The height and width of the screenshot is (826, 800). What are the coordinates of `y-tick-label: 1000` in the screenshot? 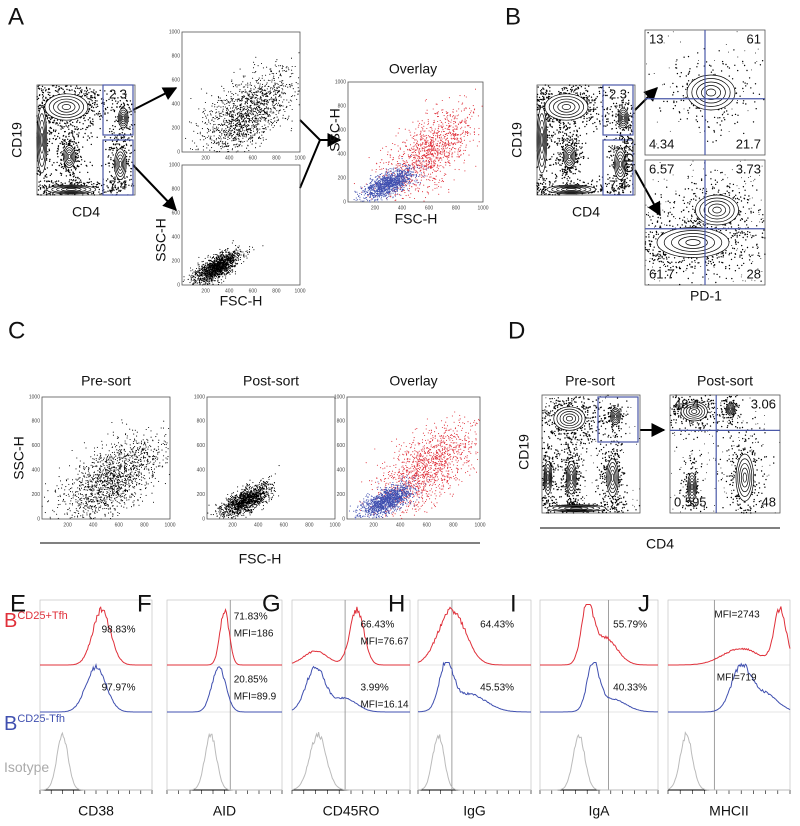 It's located at (339, 397).